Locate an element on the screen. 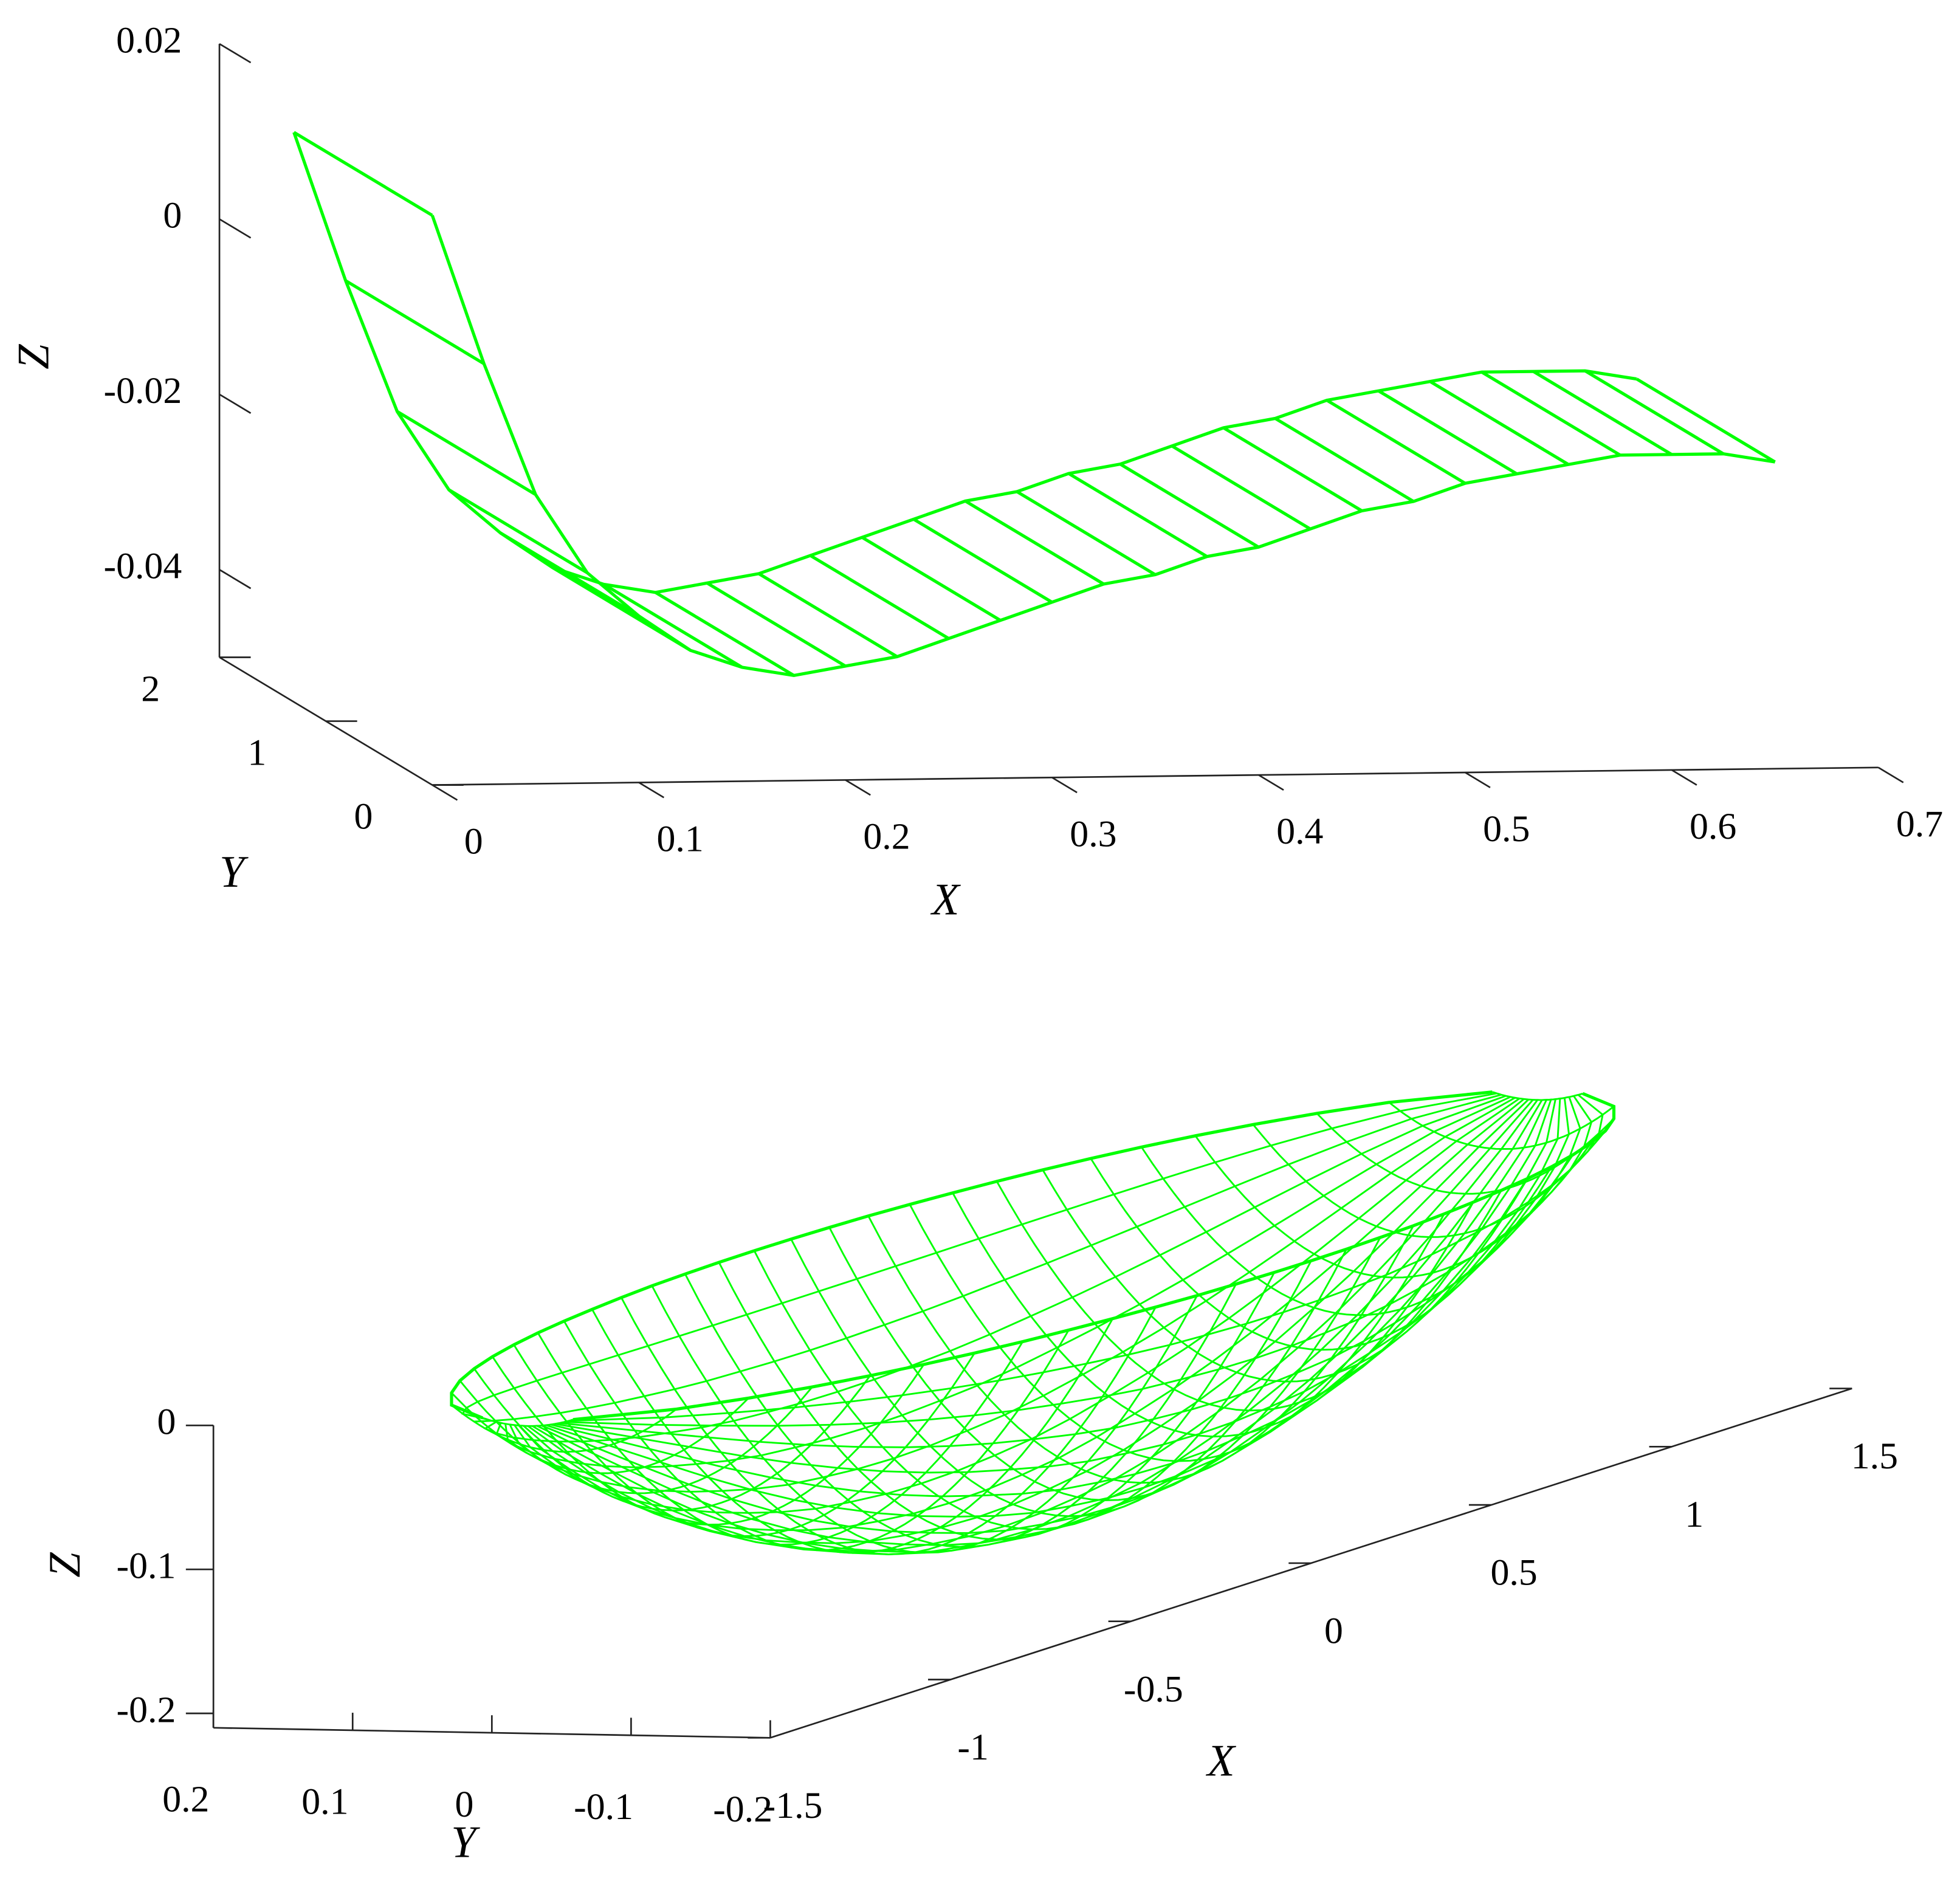  x-tick-label: 0.2 is located at coordinates (886, 836).